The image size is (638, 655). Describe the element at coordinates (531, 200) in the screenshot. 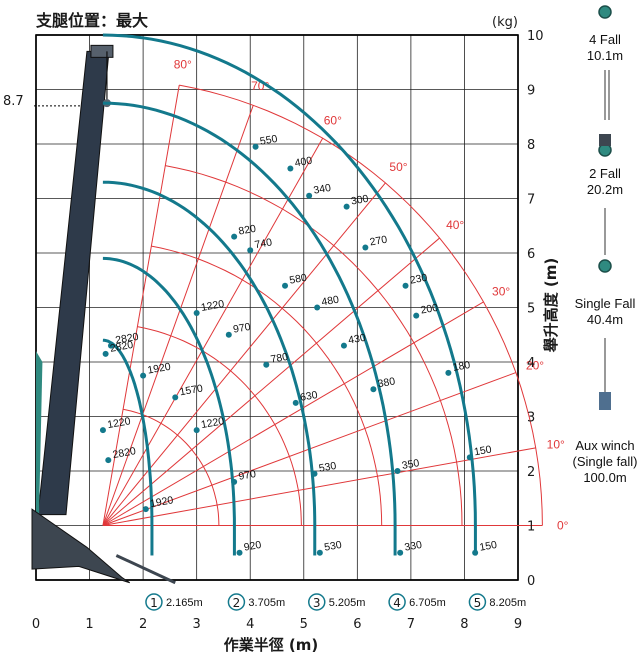

I see `y-tick-label: 7` at that location.